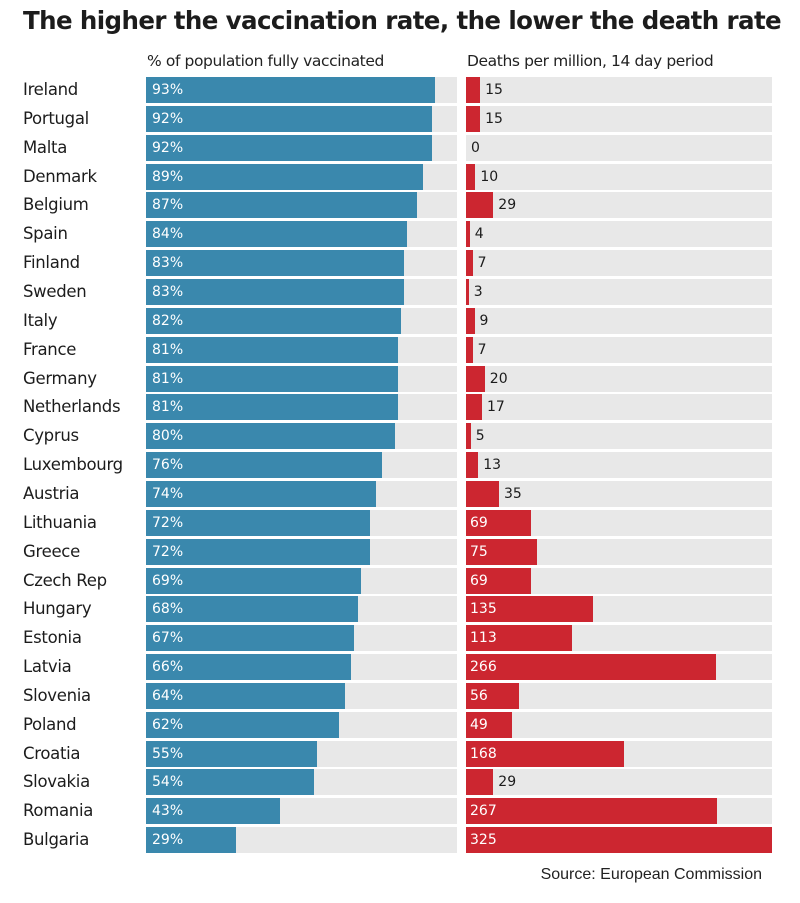 This screenshot has width=800, height=903. I want to click on vaccination-value-label: 62%, so click(168, 724).